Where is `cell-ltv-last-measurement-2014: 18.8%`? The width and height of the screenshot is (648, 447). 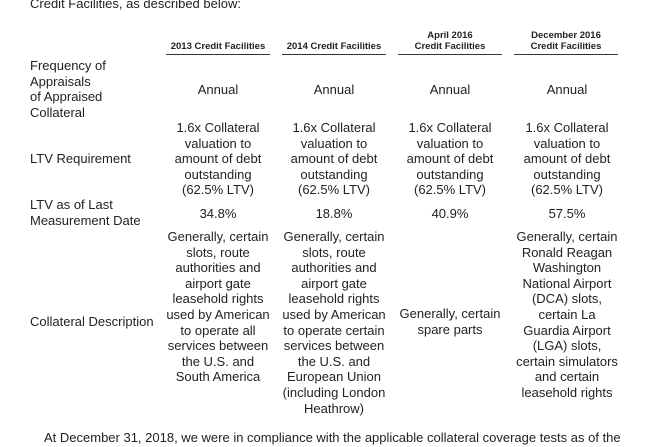
cell-ltv-last-measurement-2014: 18.8% is located at coordinates (334, 213).